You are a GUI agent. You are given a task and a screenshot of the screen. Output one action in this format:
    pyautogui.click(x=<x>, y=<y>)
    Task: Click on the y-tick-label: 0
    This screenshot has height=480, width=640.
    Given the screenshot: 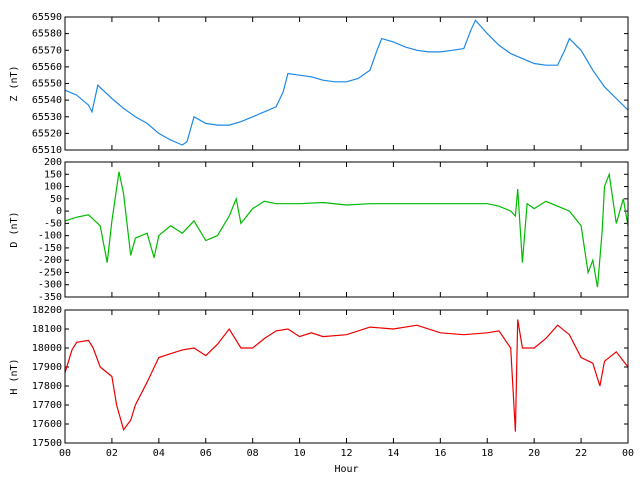 What is the action you would take?
    pyautogui.click(x=59, y=211)
    